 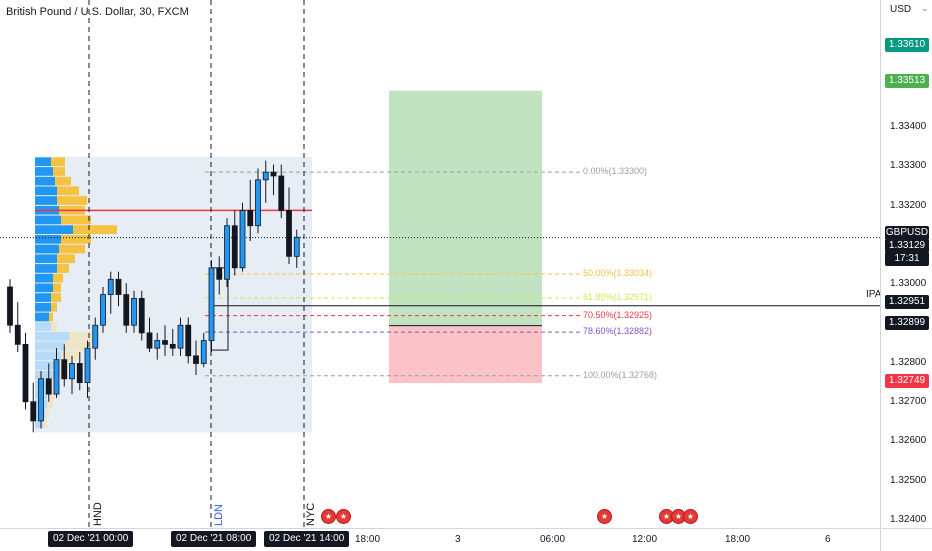 What do you see at coordinates (908, 362) in the screenshot?
I see `price-tick: 1.32800` at bounding box center [908, 362].